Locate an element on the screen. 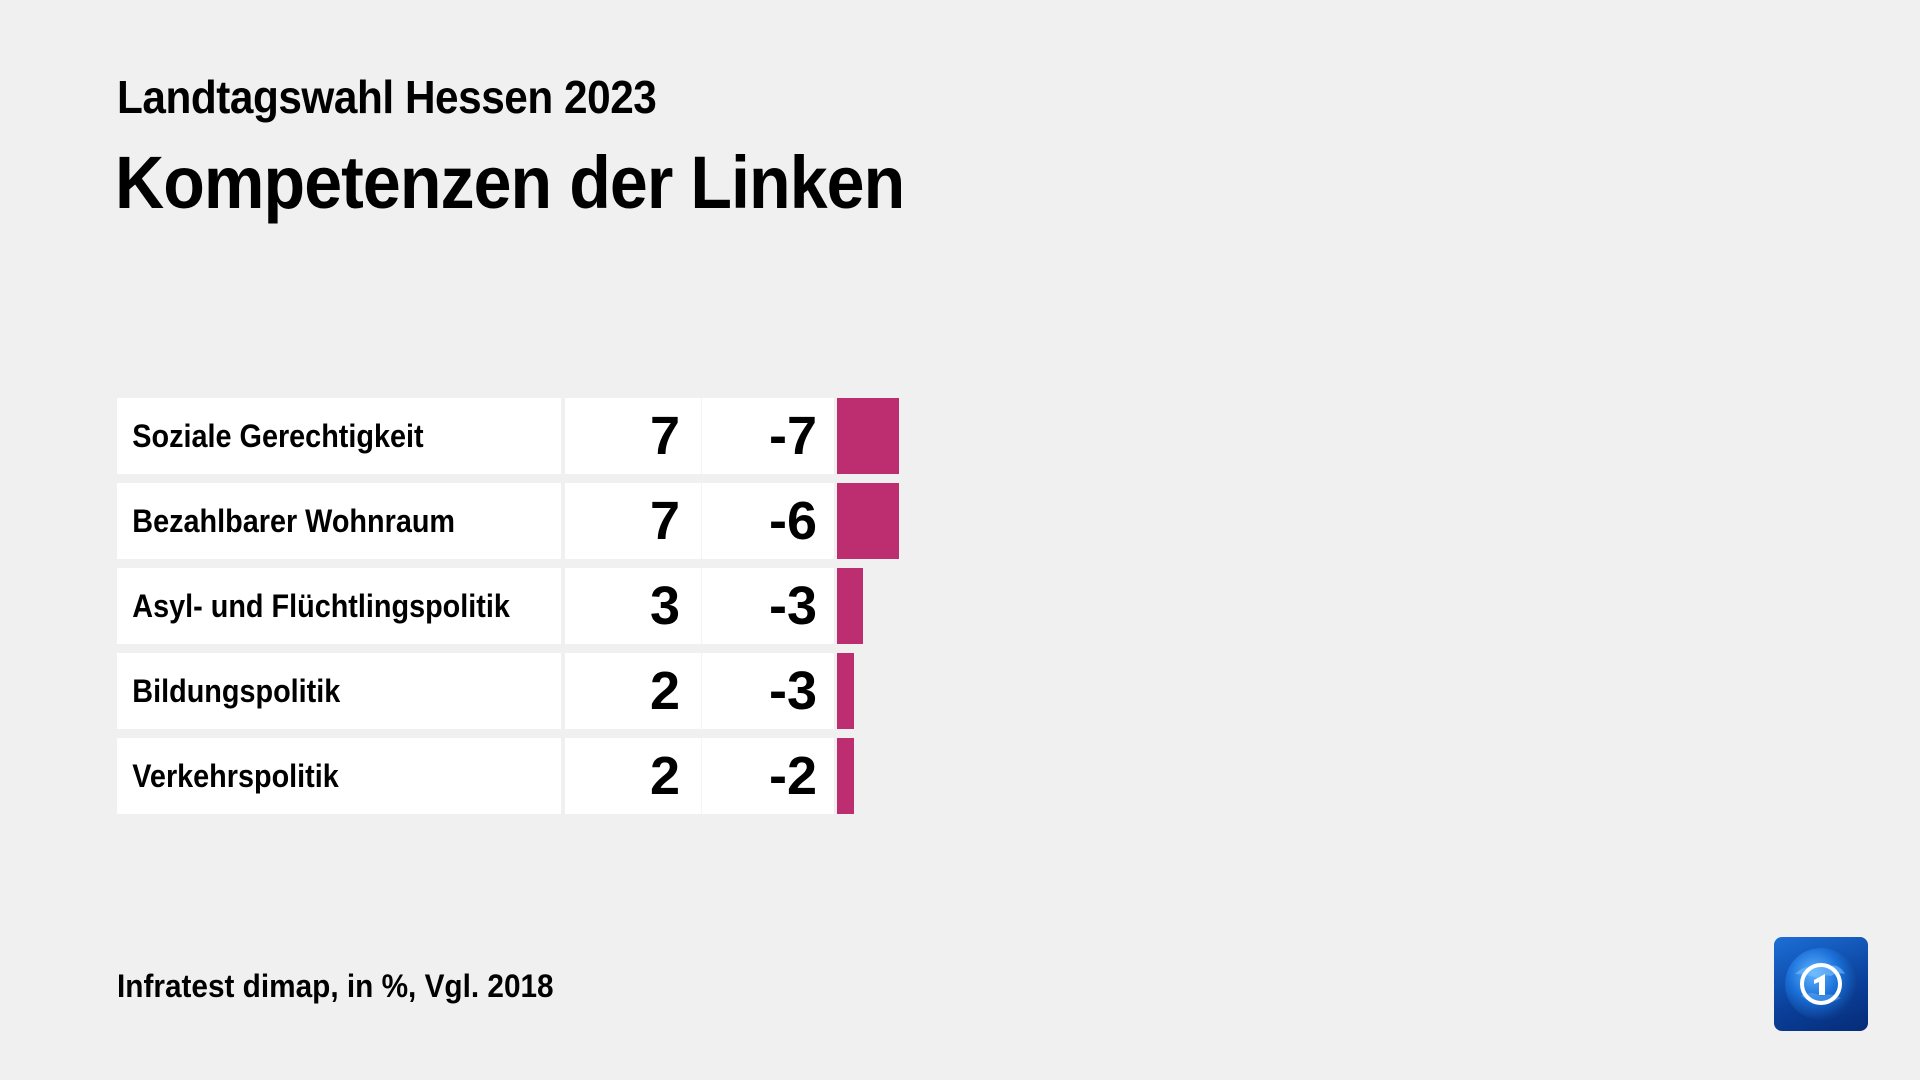 Image resolution: width=1920 pixels, height=1080 pixels. row-label: Asyl- und Flüchtlingspolitik is located at coordinates (321, 605).